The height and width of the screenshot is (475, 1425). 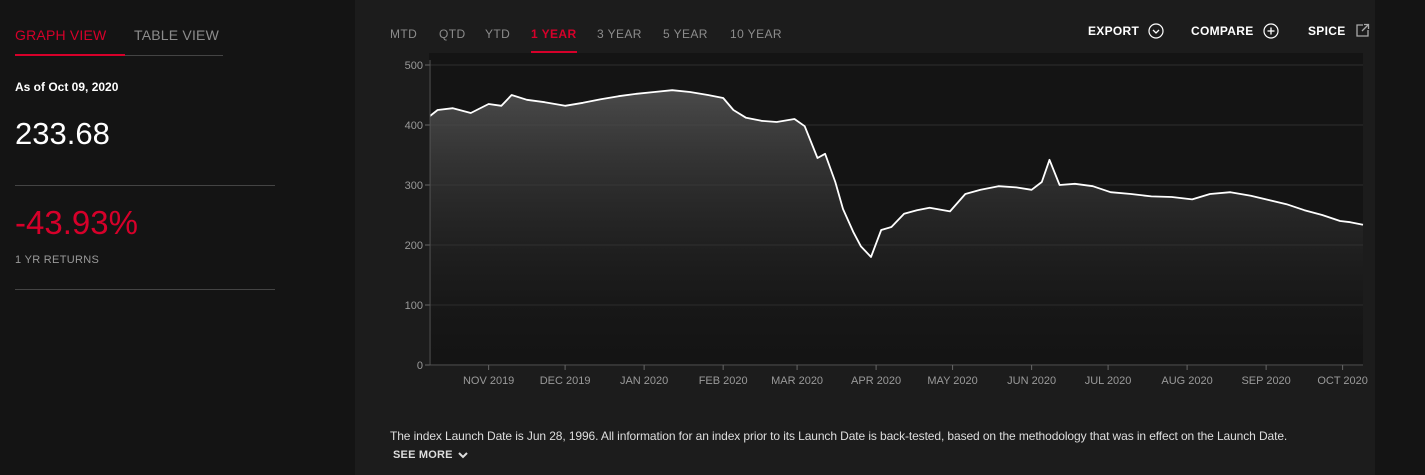 I want to click on y-tick-label: 400, so click(x=414, y=126).